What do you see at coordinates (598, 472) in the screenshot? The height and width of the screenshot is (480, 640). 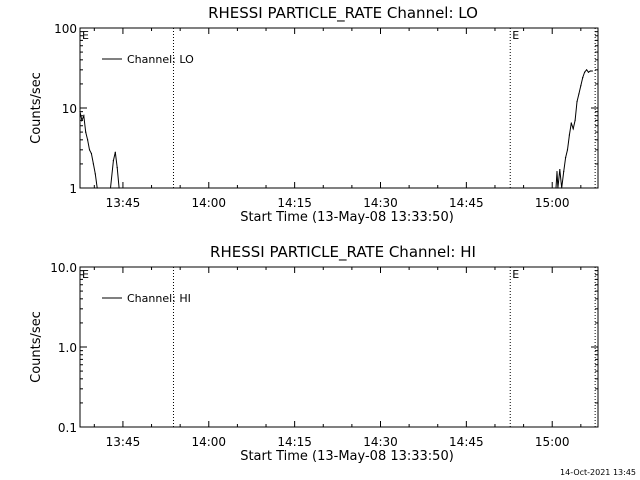 I see `footer-timestamp: 14-Oct-2021 13:45` at bounding box center [598, 472].